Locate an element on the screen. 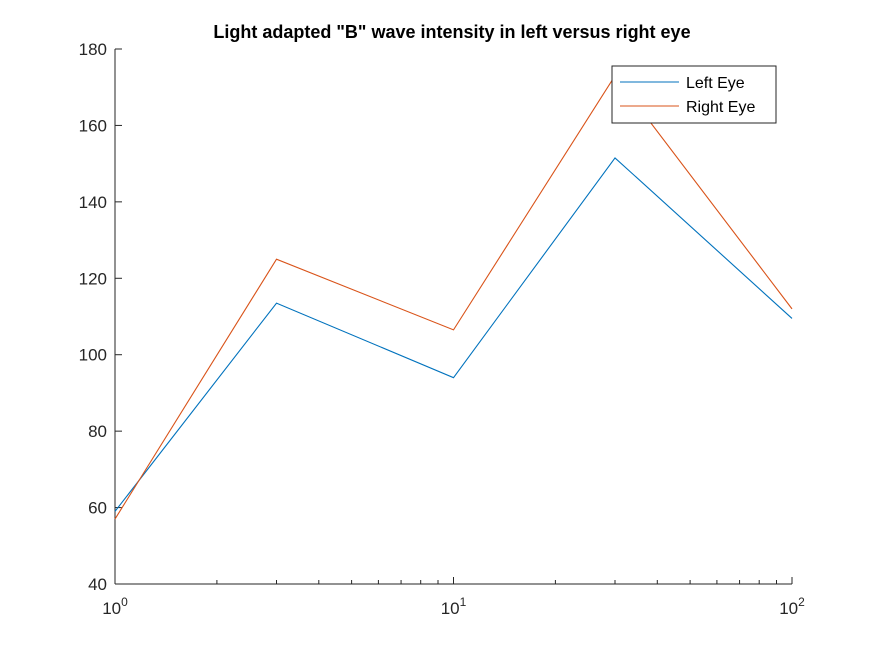 The image size is (875, 656). x-tick-label-exponent: 1 is located at coordinates (463, 602).